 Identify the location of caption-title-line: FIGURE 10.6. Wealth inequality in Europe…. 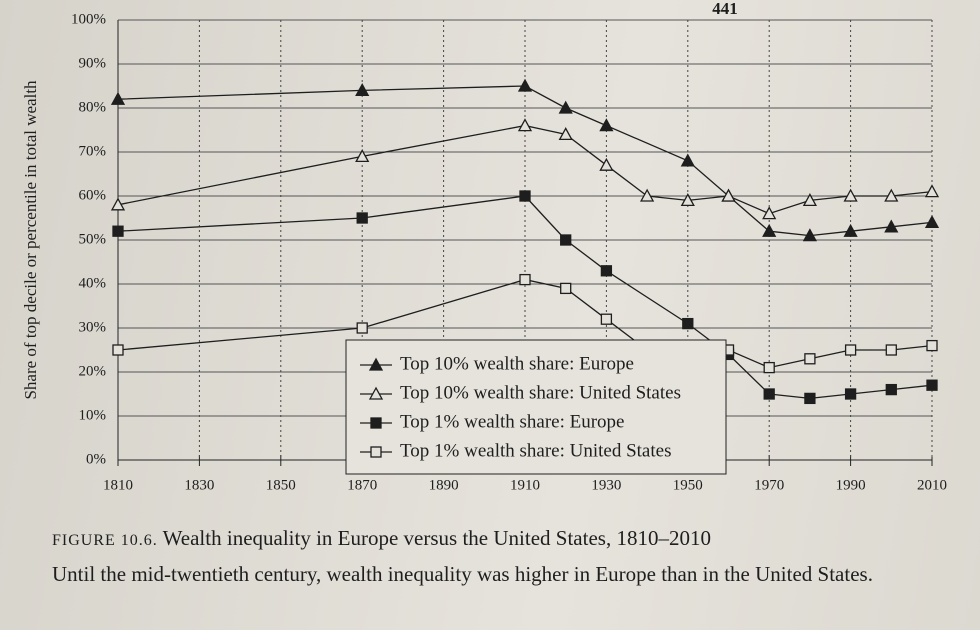
(492, 539).